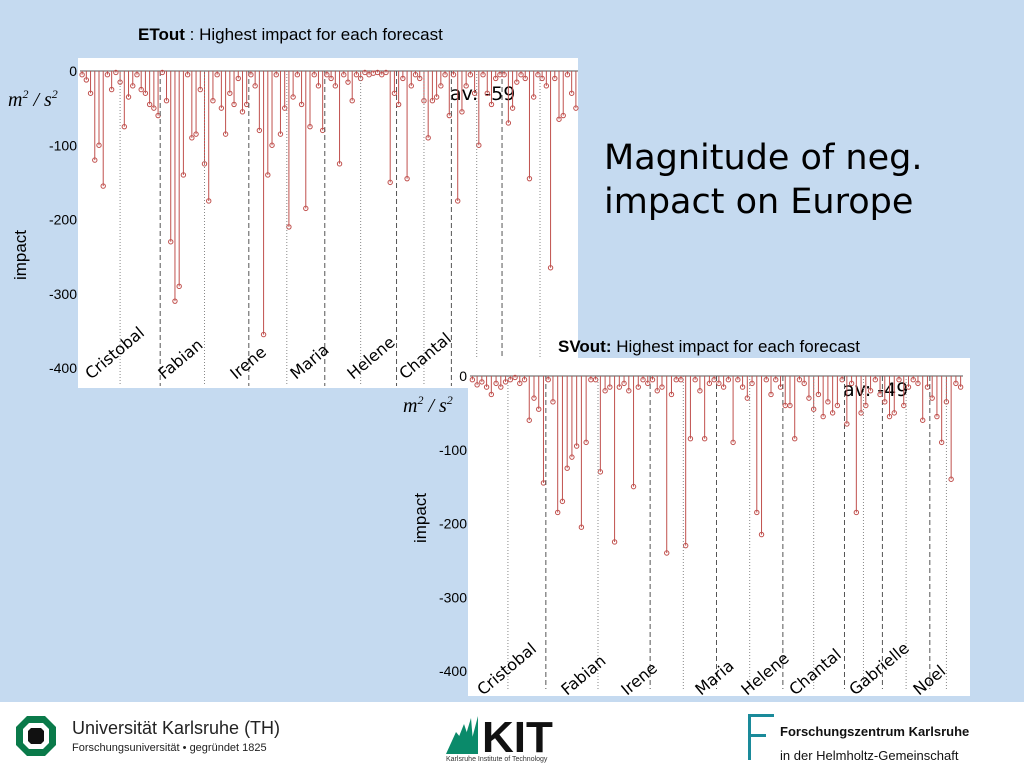  What do you see at coordinates (33, 99) in the screenshot?
I see `unit-label: m2 / s2` at bounding box center [33, 99].